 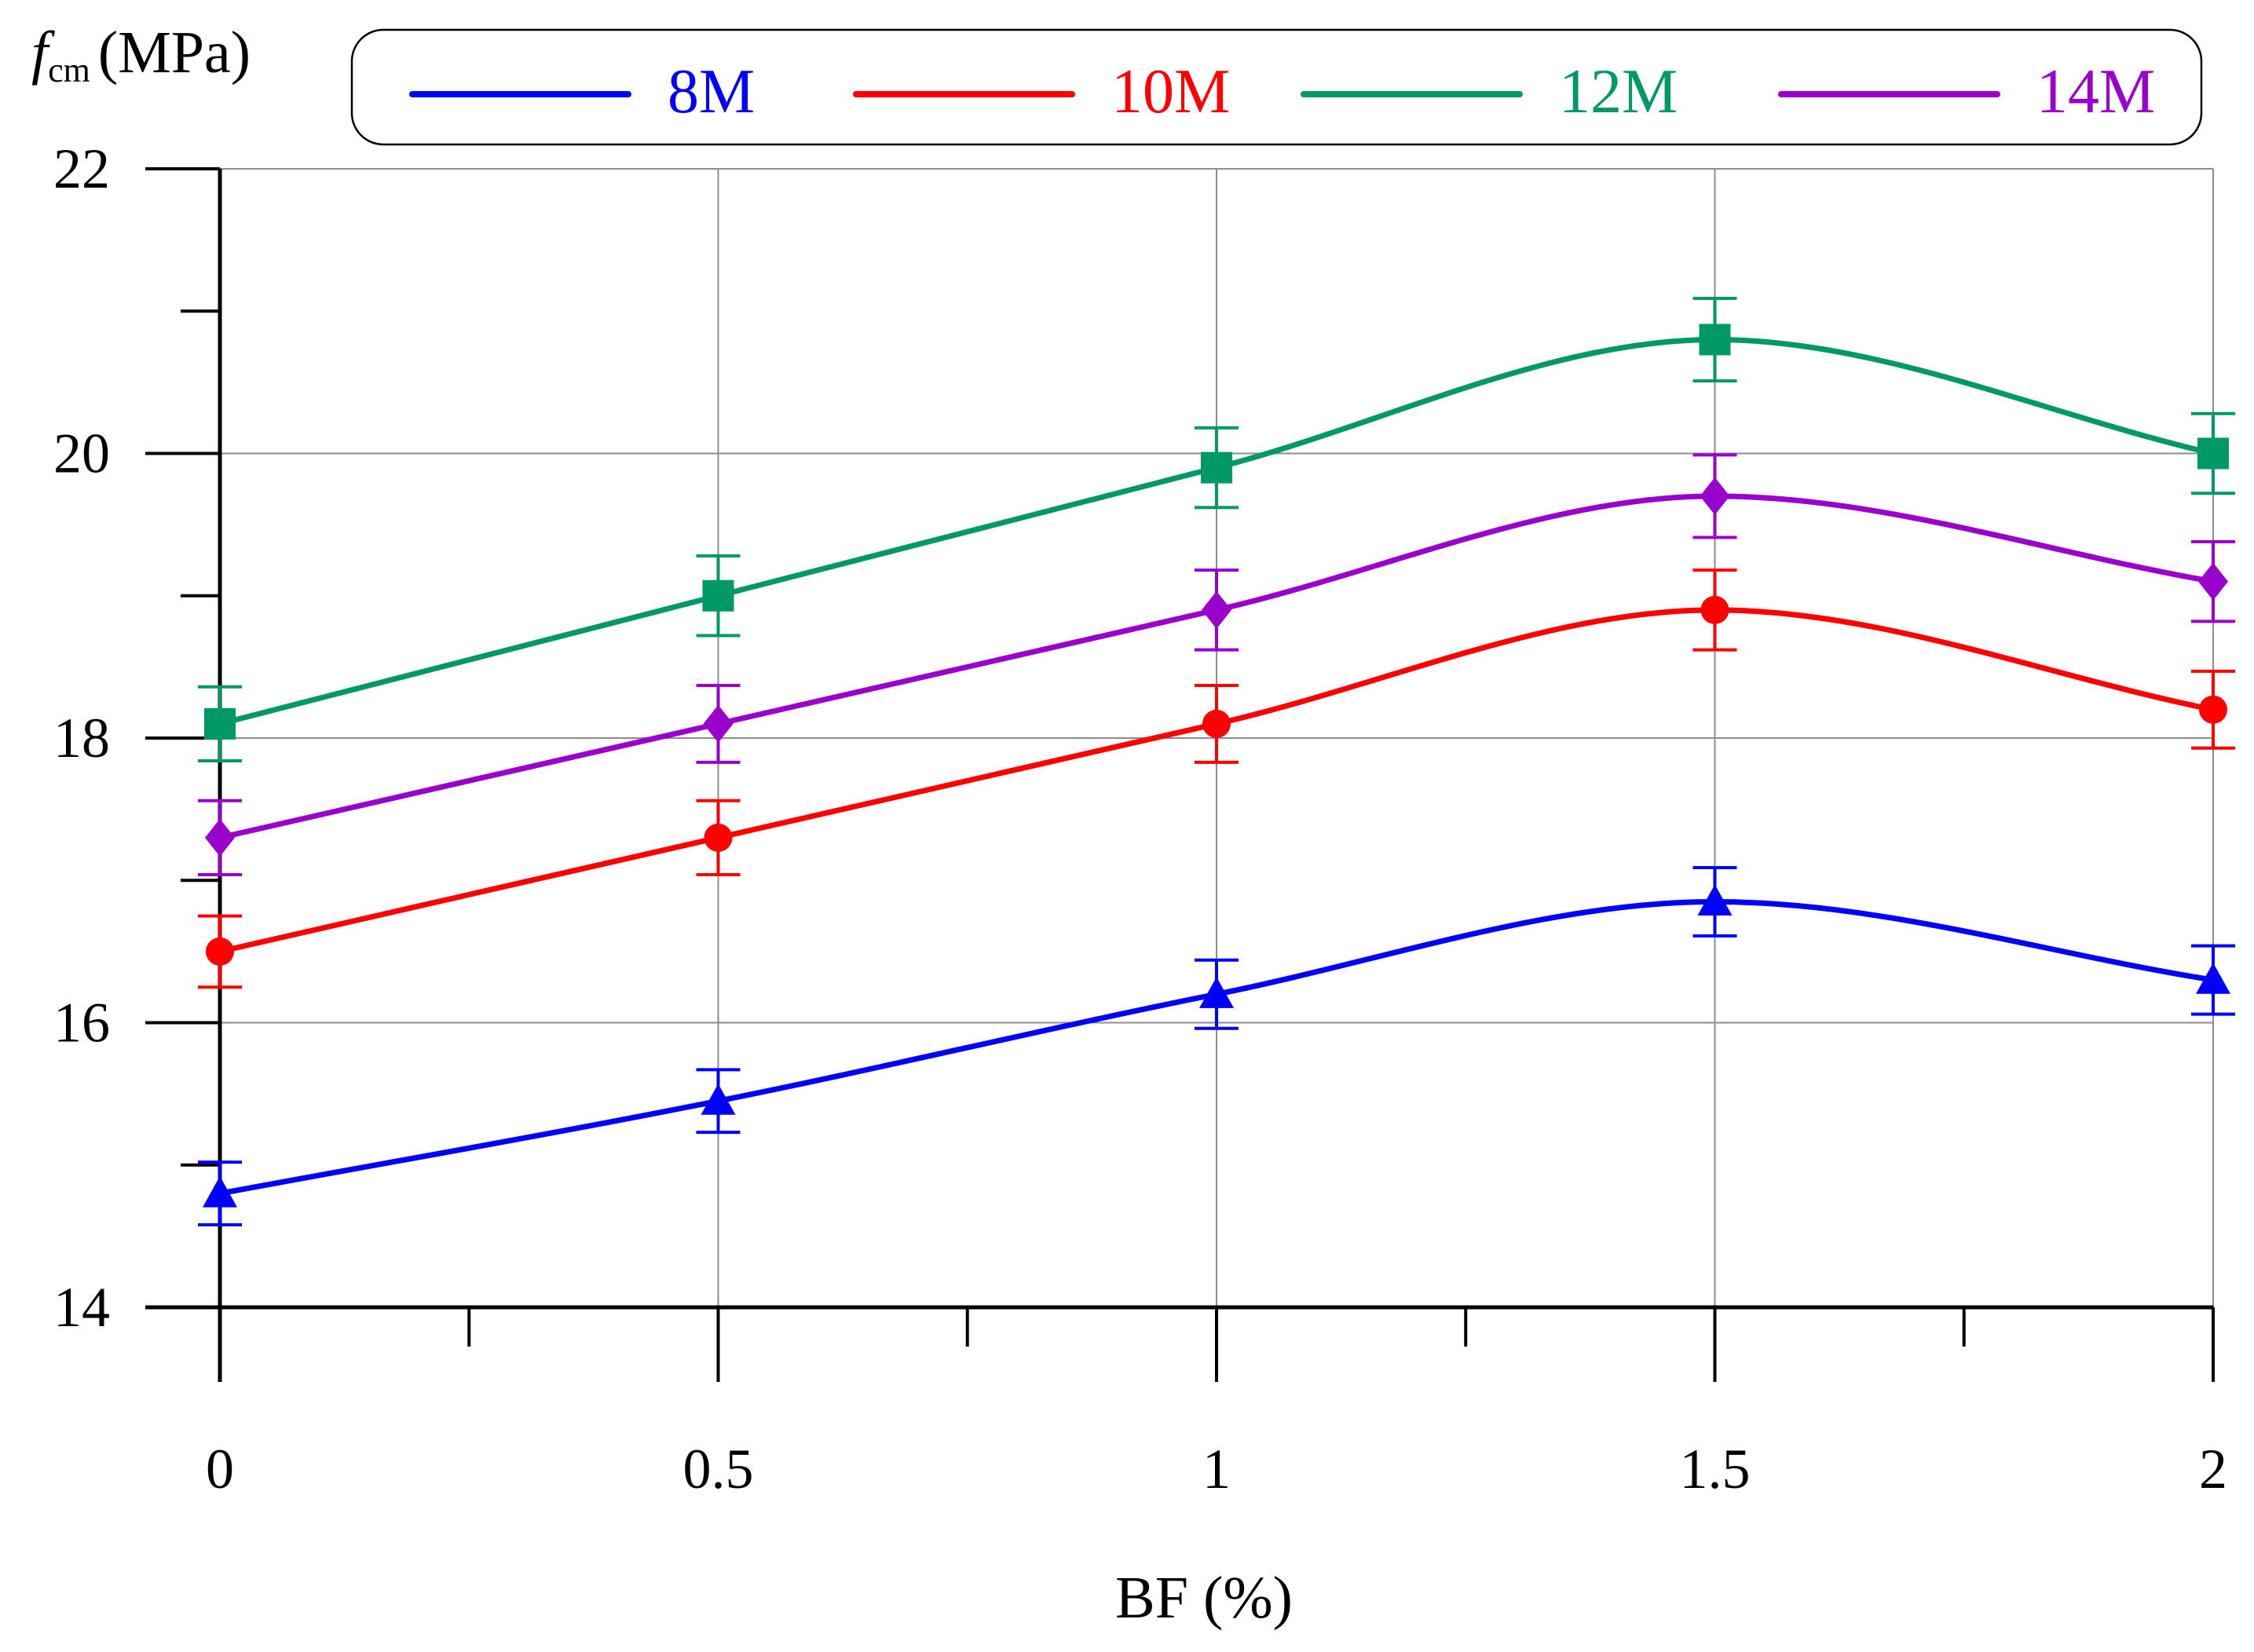 What do you see at coordinates (220, 1469) in the screenshot?
I see `x-tick-label: 0` at bounding box center [220, 1469].